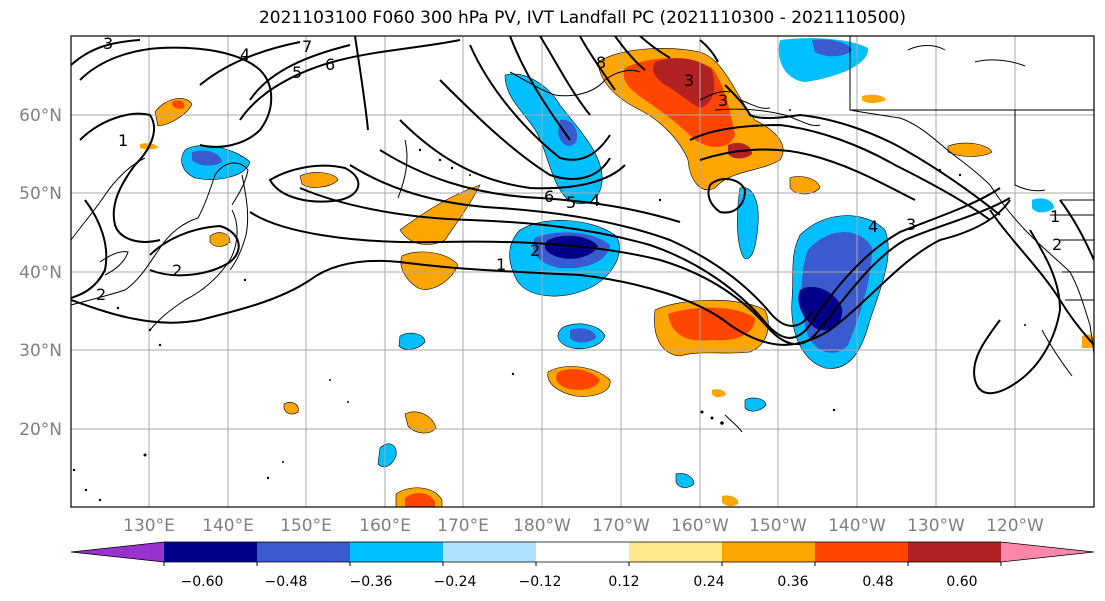  I want to click on lon-label: 160°E, so click(385, 526).